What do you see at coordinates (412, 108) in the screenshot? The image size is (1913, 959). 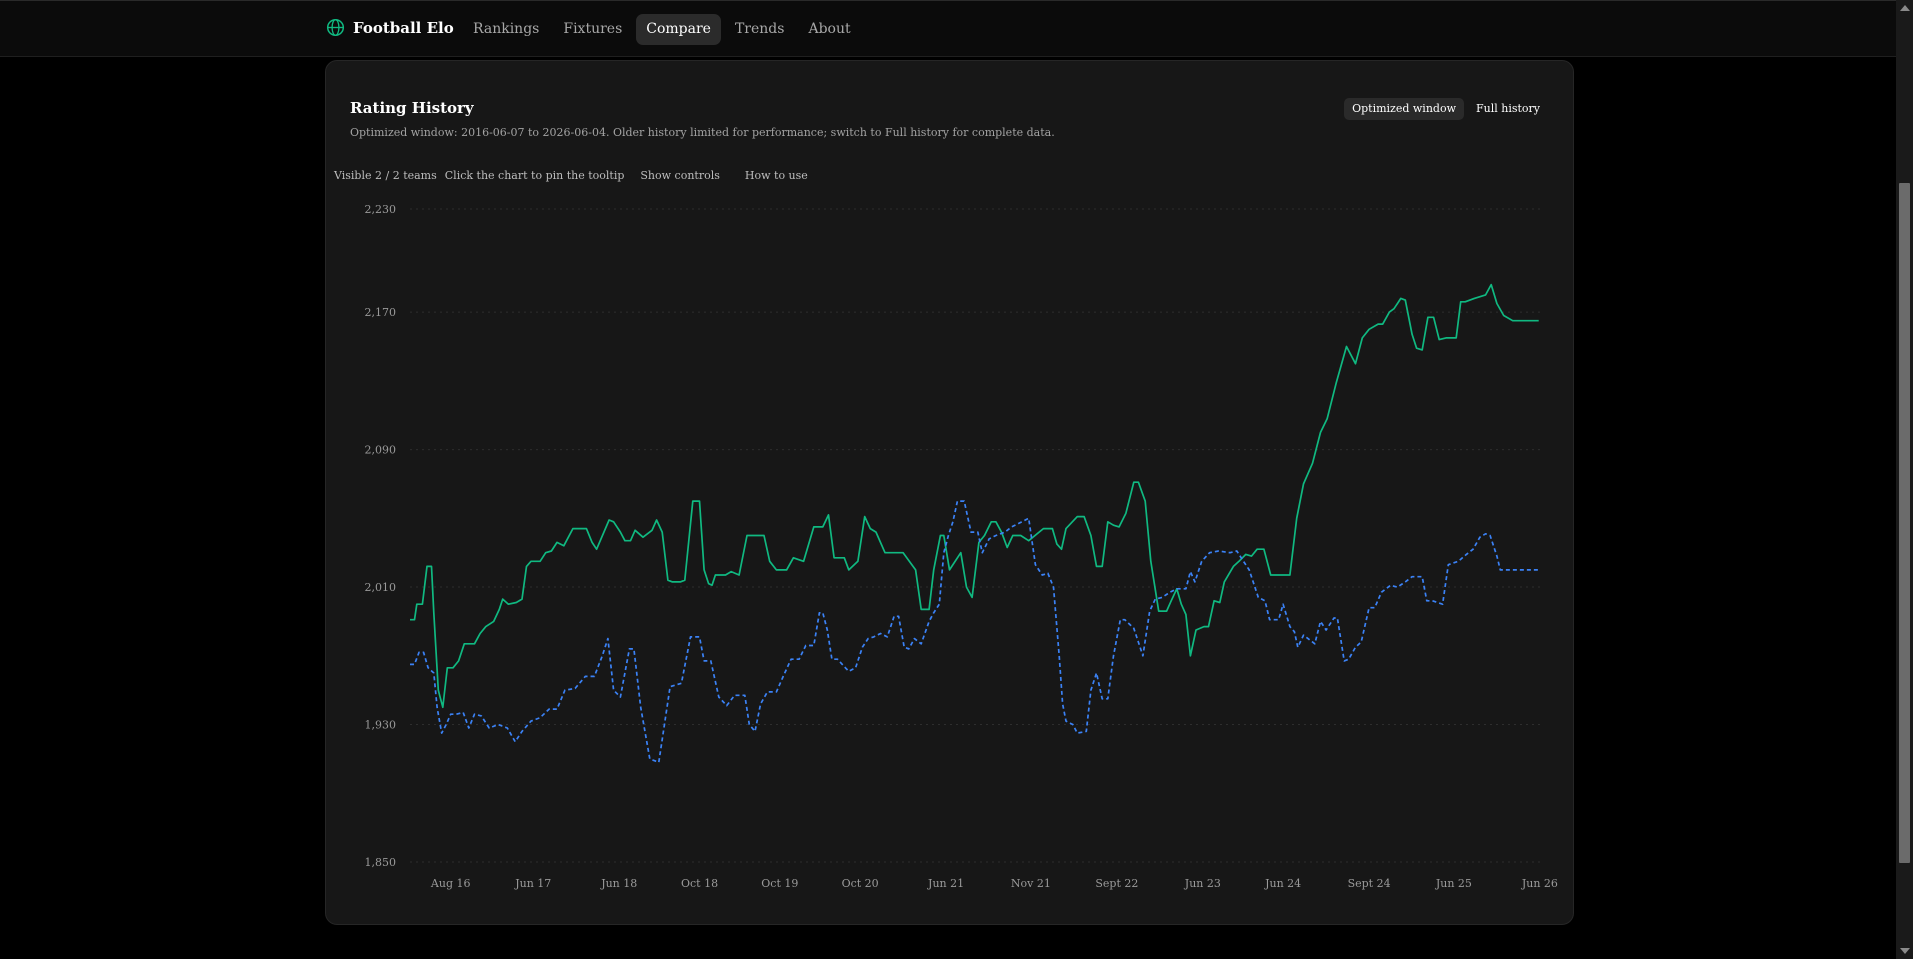 I see `card-title: Rating History` at bounding box center [412, 108].